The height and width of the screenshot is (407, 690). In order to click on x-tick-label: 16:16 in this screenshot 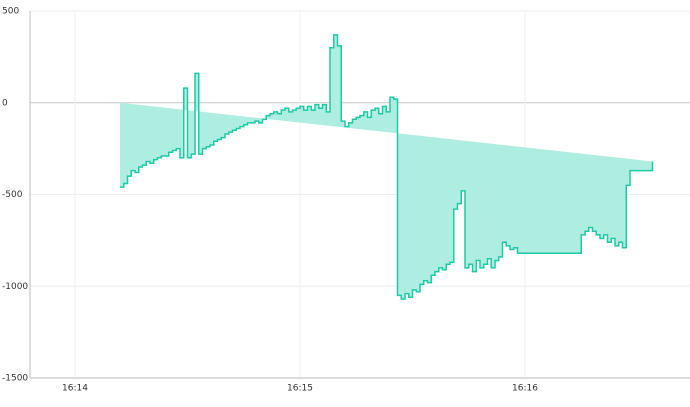, I will do `click(525, 389)`.